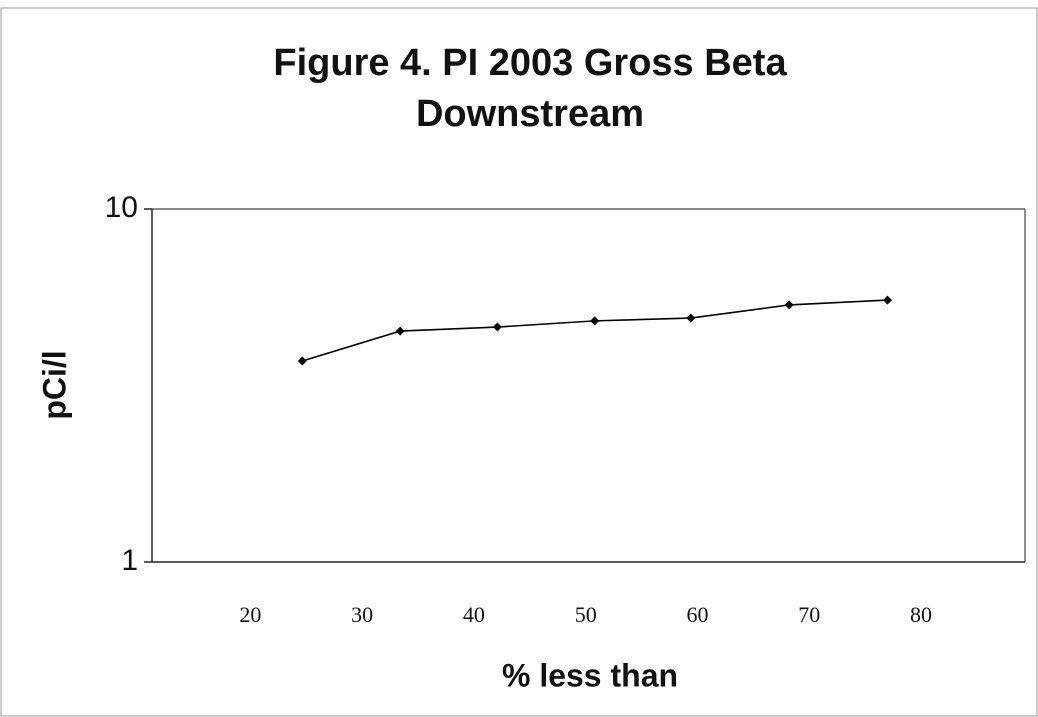 The width and height of the screenshot is (1038, 717). Describe the element at coordinates (250, 614) in the screenshot. I see `x-tick-label: 20` at that location.